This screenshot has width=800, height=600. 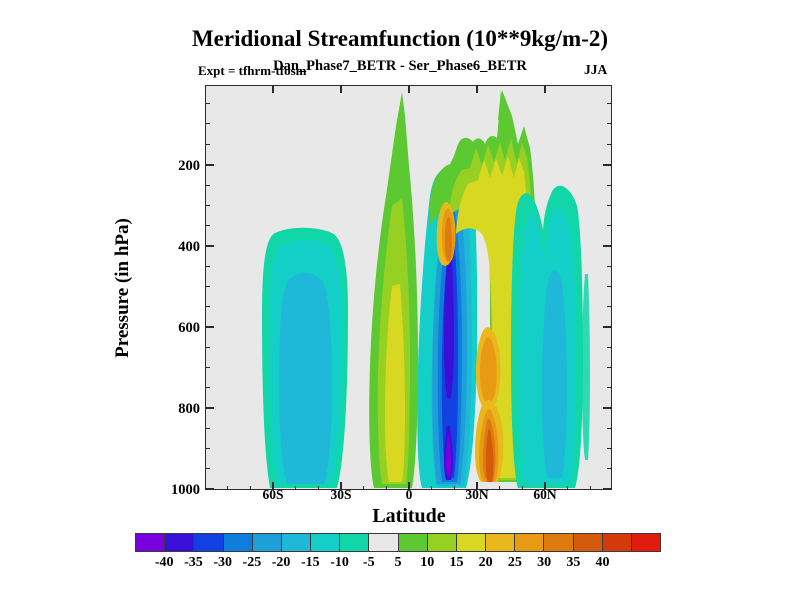 What do you see at coordinates (573, 562) in the screenshot?
I see `colorbar-tick-label: 35` at bounding box center [573, 562].